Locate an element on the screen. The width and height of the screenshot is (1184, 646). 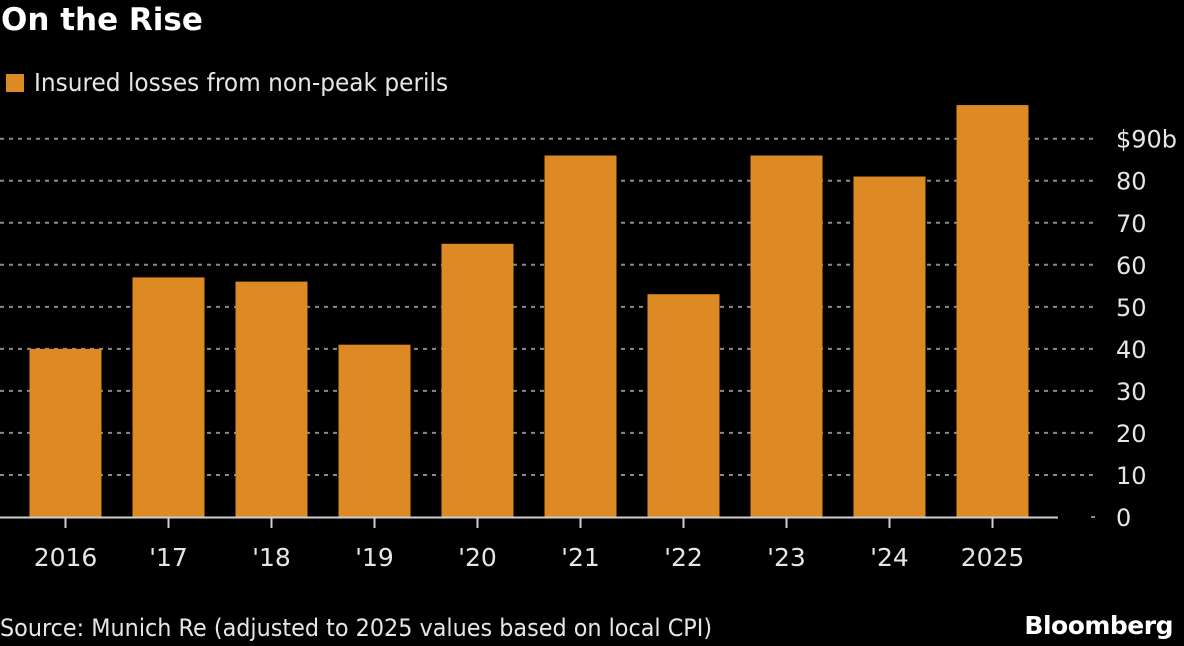
legend: Insured losses from non-peak perils is located at coordinates (242, 82).